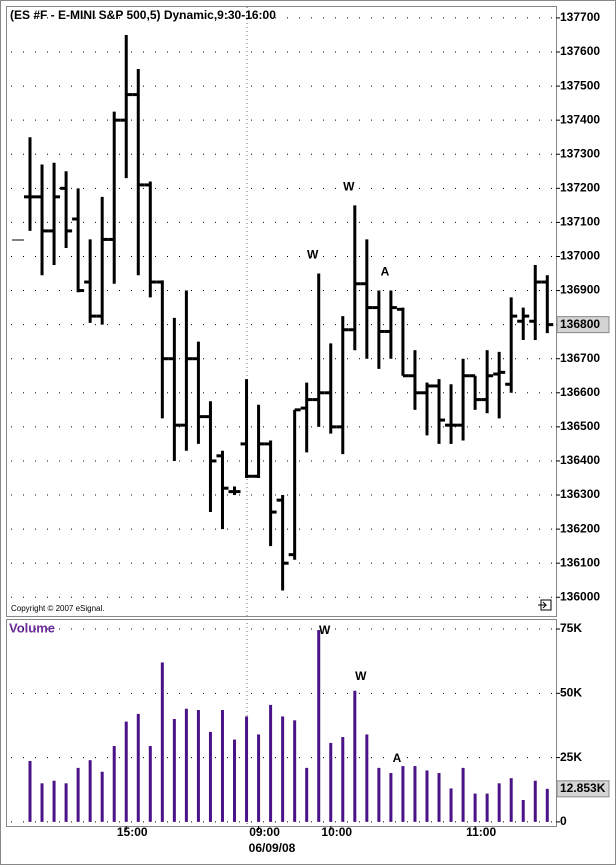 Image resolution: width=616 pixels, height=865 pixels. I want to click on y-tick-label: 136300, so click(580, 494).